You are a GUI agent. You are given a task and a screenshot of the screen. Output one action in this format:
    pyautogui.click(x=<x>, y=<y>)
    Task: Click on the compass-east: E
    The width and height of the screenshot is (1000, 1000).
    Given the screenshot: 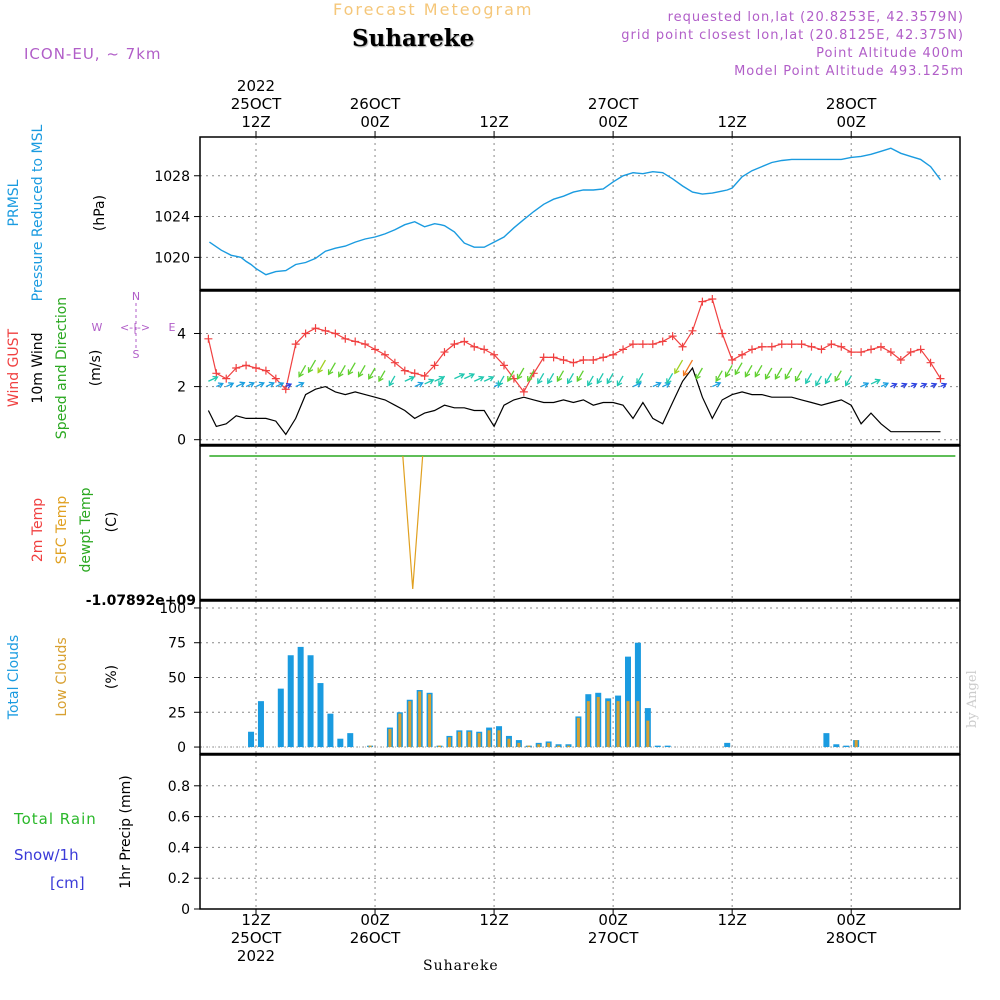 What is the action you would take?
    pyautogui.click(x=172, y=327)
    